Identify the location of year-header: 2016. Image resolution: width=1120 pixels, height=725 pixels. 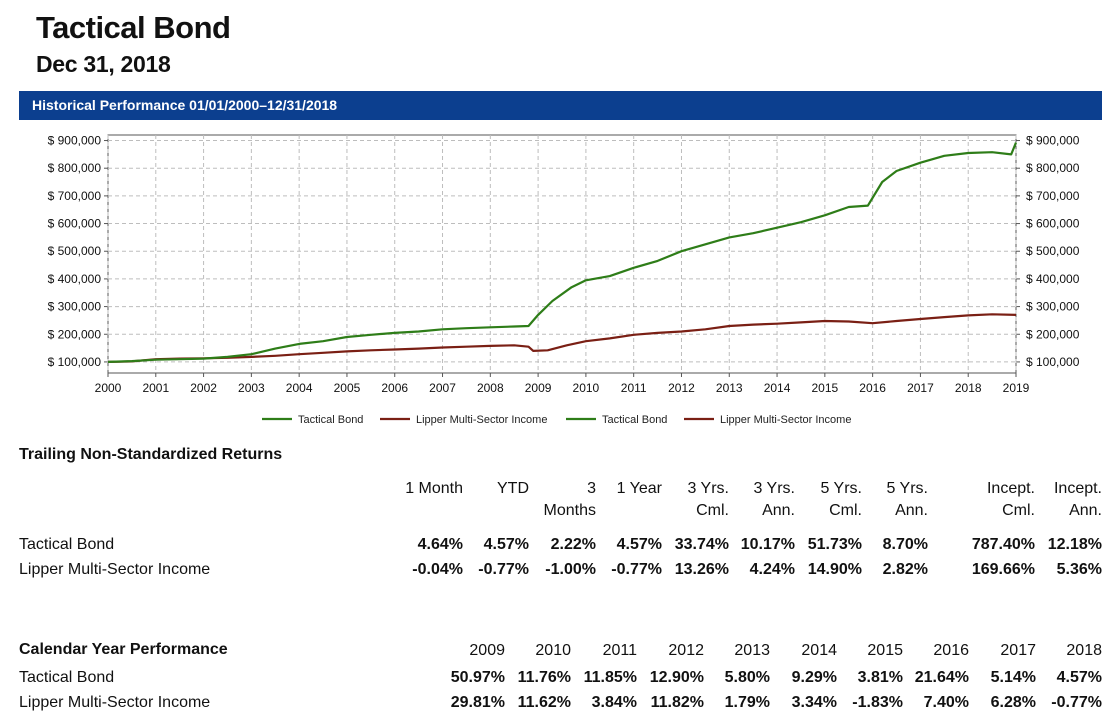
(951, 650).